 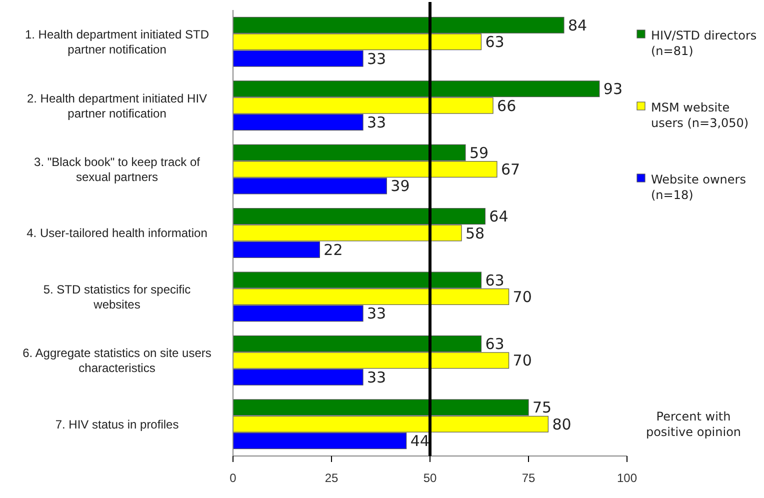 I want to click on y-tick-label: 1. Health department initiated STD partner notification, so click(x=117, y=42).